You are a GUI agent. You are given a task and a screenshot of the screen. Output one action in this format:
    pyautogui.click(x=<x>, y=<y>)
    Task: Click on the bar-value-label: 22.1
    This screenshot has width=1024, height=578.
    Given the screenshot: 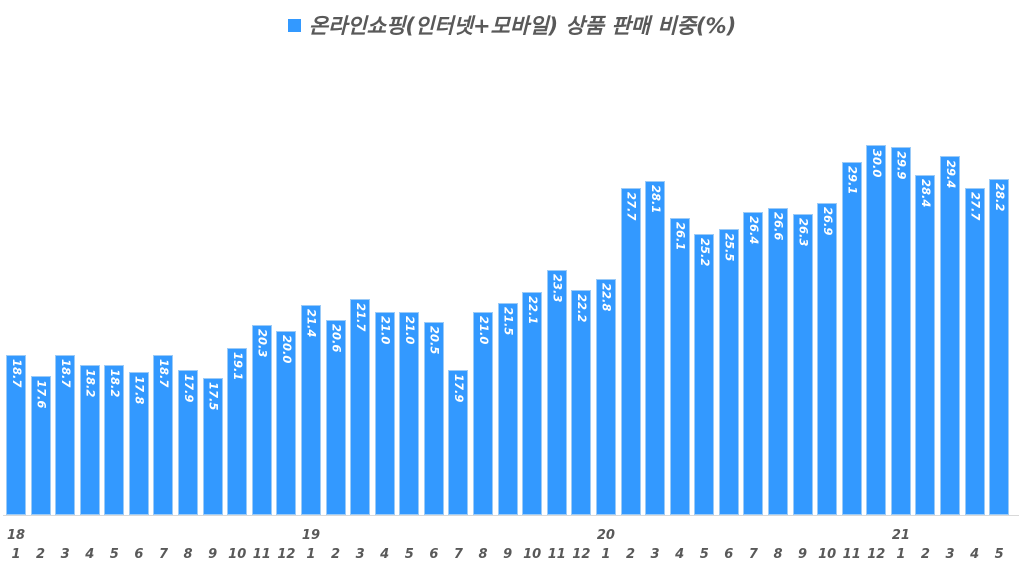 What is the action you would take?
    pyautogui.click(x=532, y=310)
    